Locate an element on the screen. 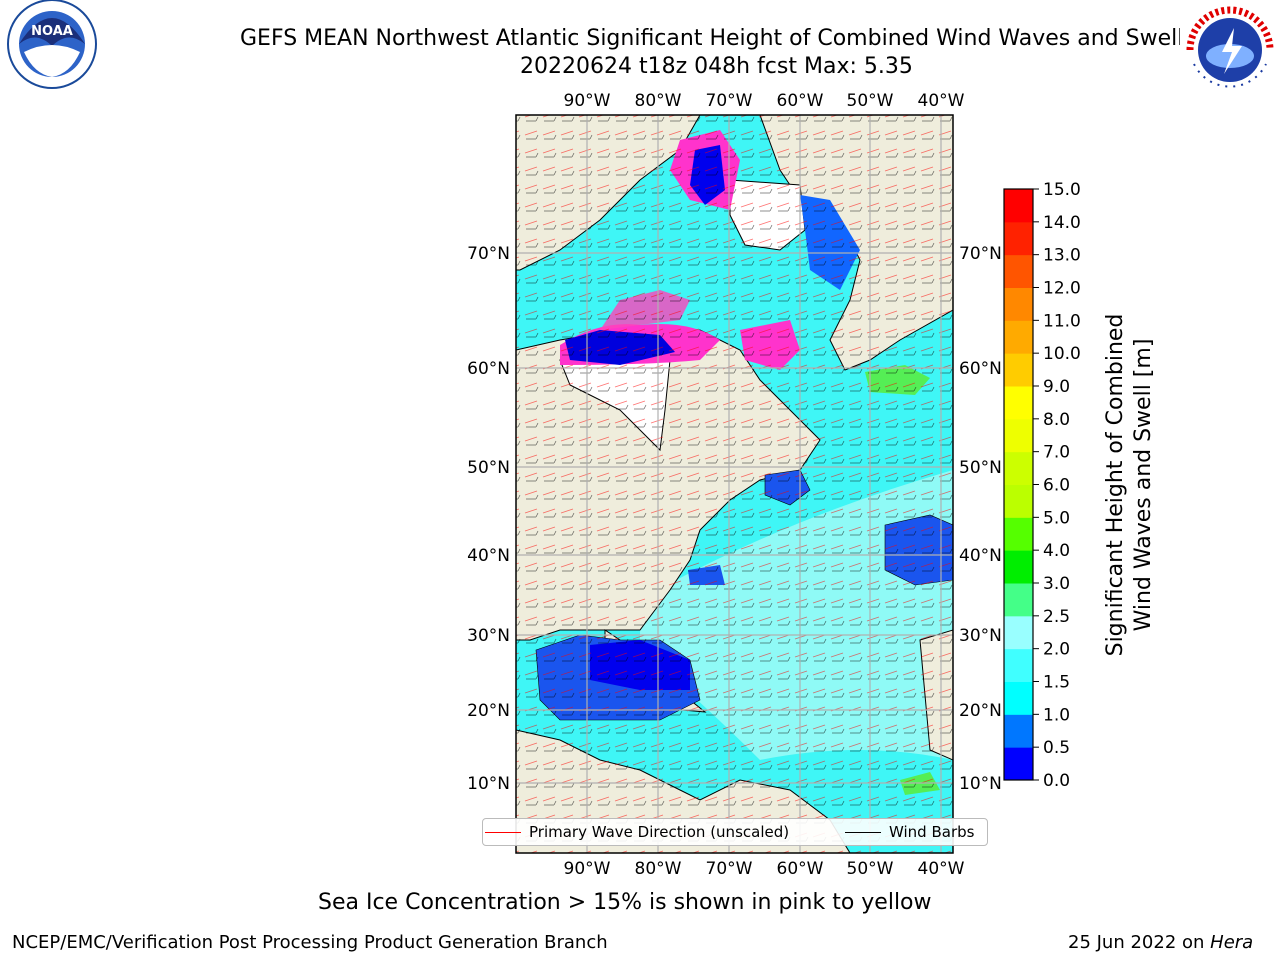 Image resolution: width=1280 pixels, height=960 pixels. colorbar-tick-label: 15.0 is located at coordinates (1062, 190).